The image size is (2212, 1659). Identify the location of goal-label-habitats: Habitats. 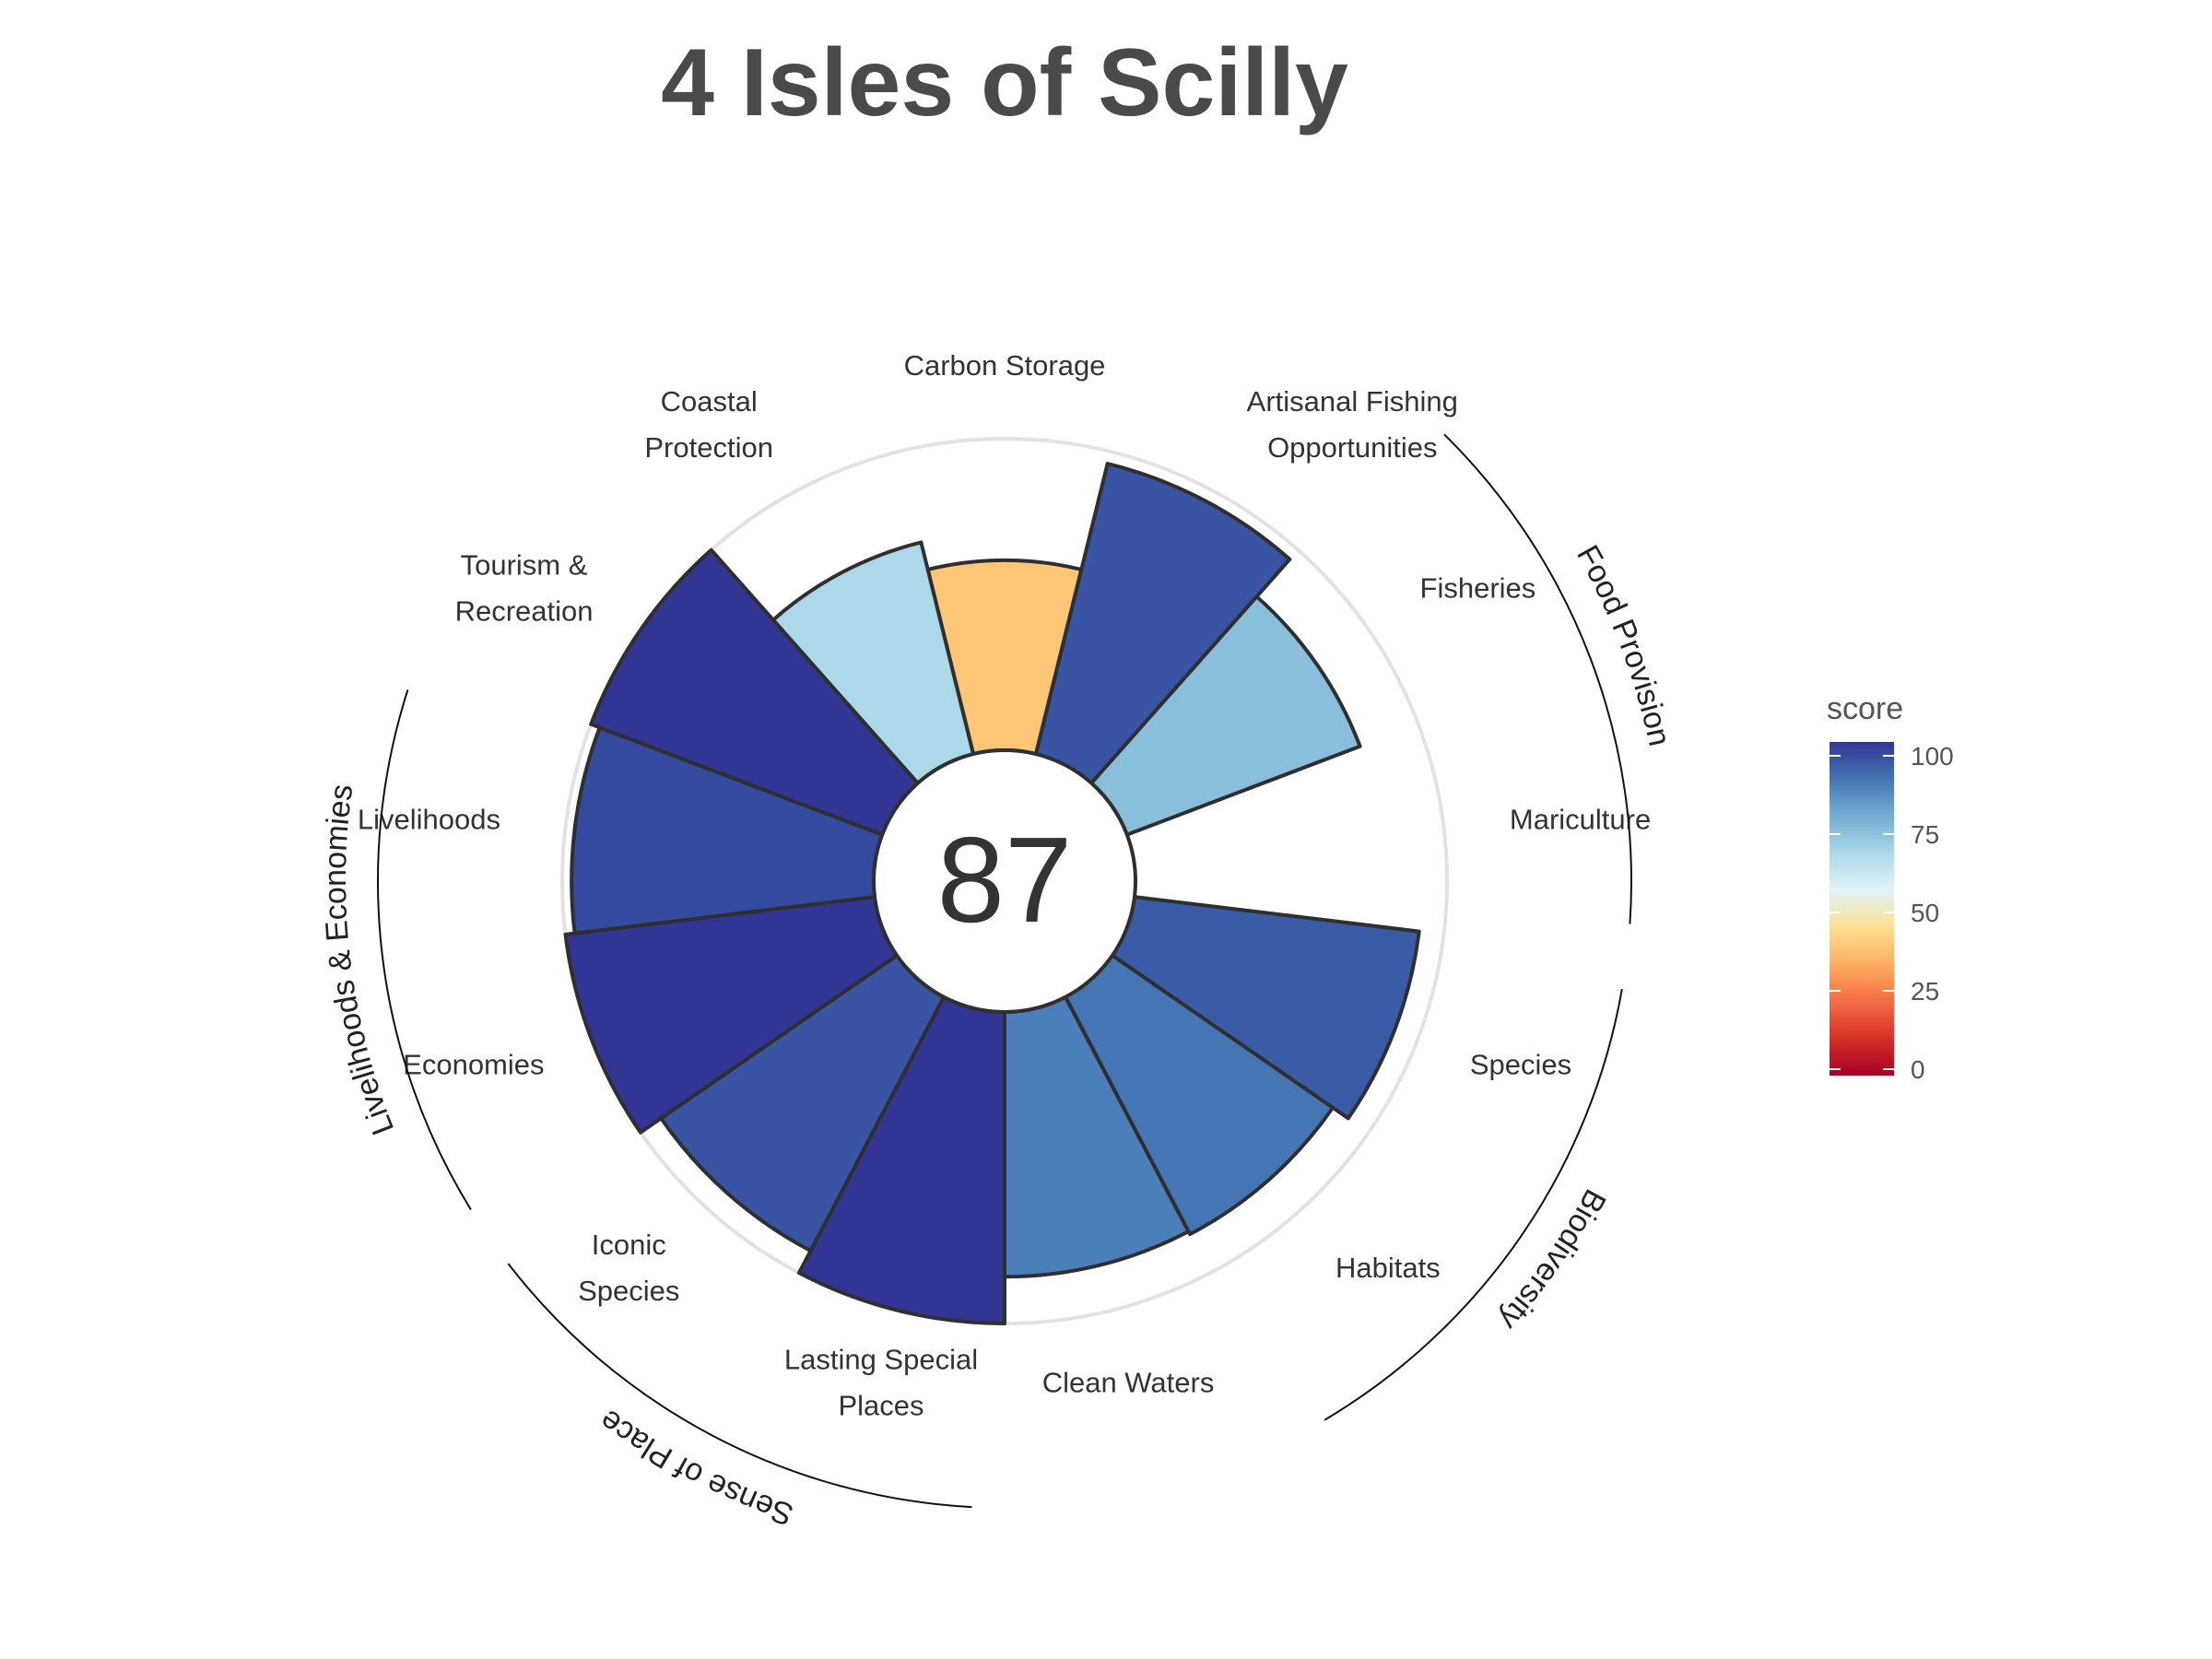
(1388, 1268).